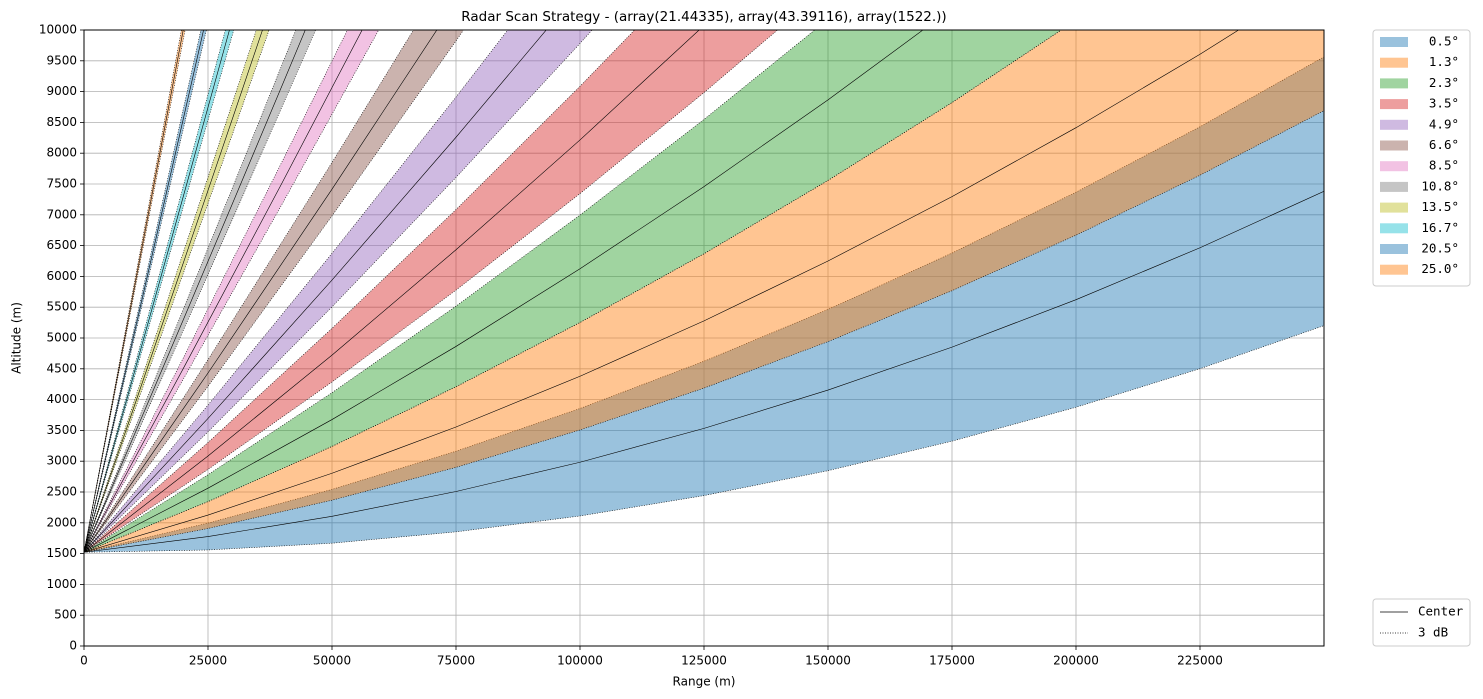 This screenshot has width=1483, height=699. I want to click on y-tick-label: 0, so click(73, 646).